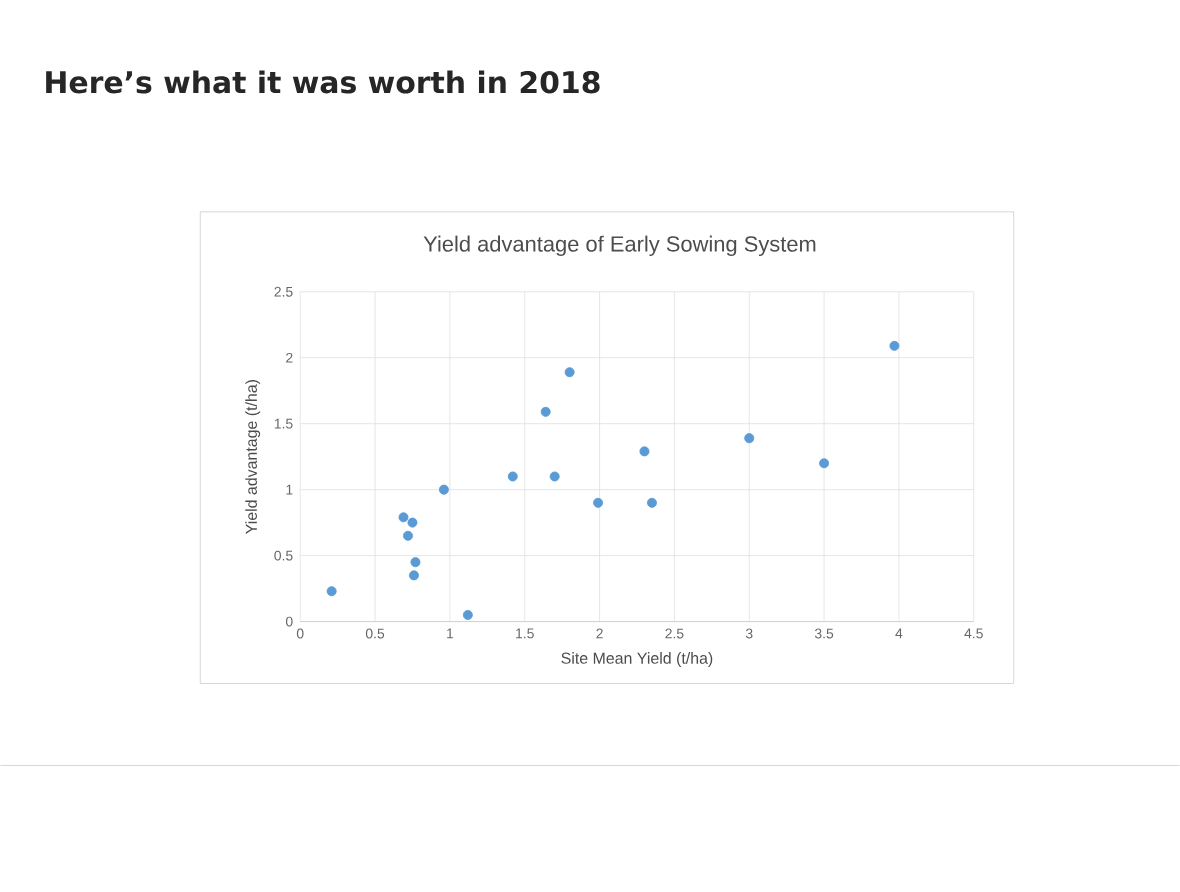 The image size is (1180, 892). What do you see at coordinates (619, 246) in the screenshot?
I see `chart-subtitle: Yield advantage of Early Sowing System` at bounding box center [619, 246].